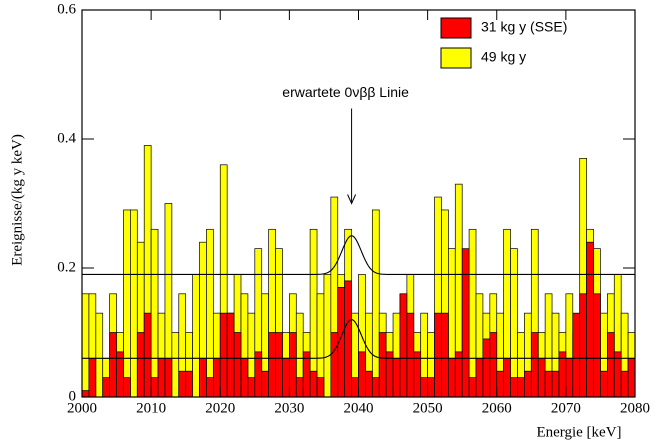  Describe the element at coordinates (503, 57) in the screenshot. I see `legend-label: 49 kg y` at that location.